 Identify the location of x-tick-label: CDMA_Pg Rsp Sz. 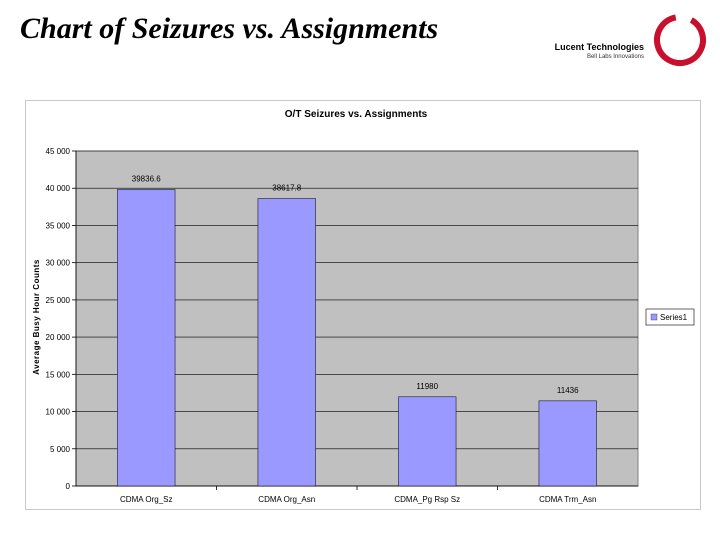
(427, 499).